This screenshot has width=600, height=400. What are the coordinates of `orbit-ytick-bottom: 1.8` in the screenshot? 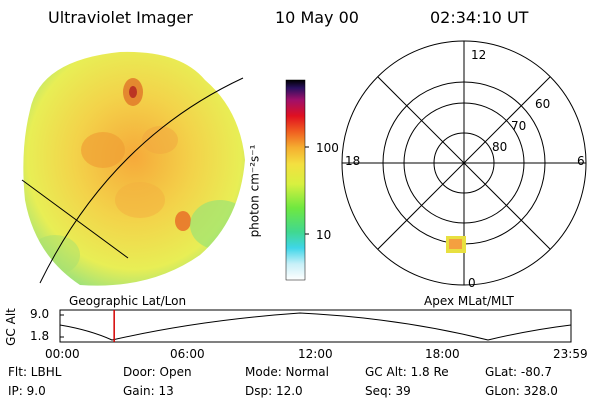 It's located at (40, 336).